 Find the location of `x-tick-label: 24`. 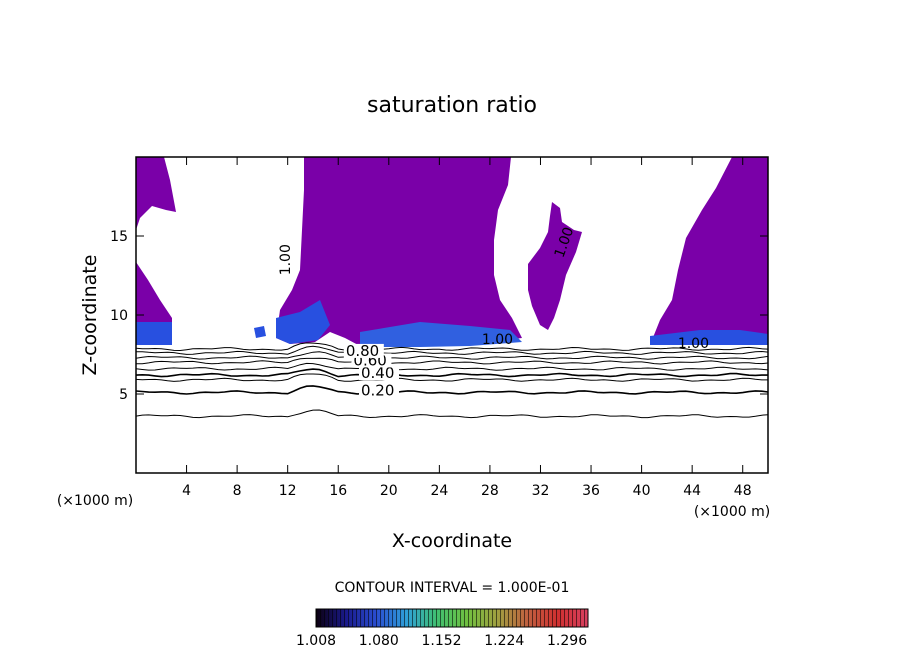

x-tick-label: 24 is located at coordinates (439, 491).